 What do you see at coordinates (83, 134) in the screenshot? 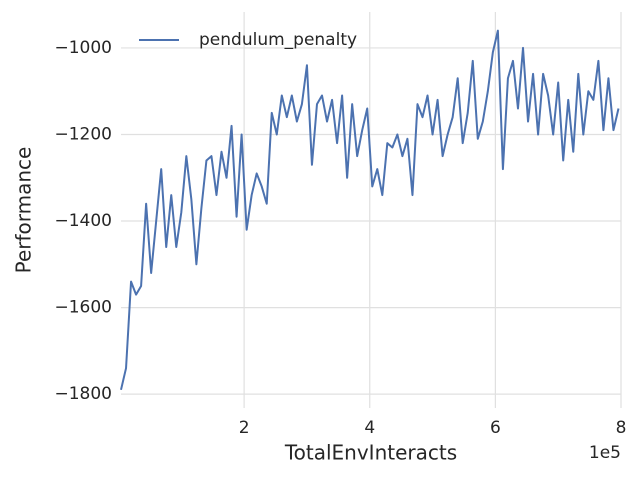
I see `y-tick-label: −1200` at bounding box center [83, 134].